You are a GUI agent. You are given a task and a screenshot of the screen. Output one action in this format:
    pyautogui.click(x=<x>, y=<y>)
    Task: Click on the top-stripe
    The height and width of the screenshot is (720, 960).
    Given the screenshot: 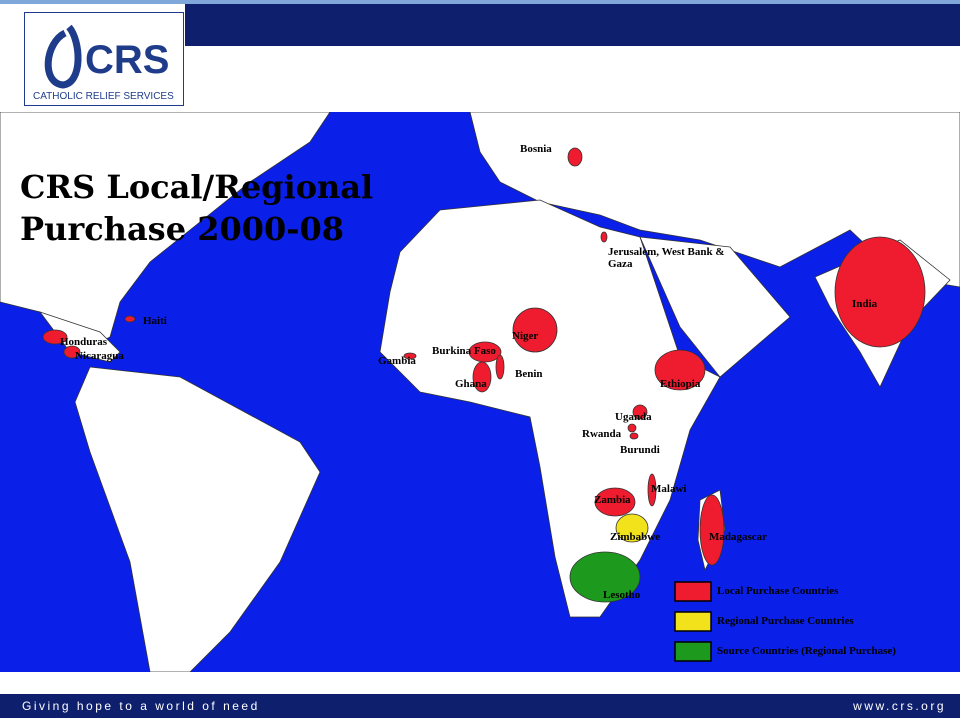 What is the action you would take?
    pyautogui.click(x=480, y=2)
    